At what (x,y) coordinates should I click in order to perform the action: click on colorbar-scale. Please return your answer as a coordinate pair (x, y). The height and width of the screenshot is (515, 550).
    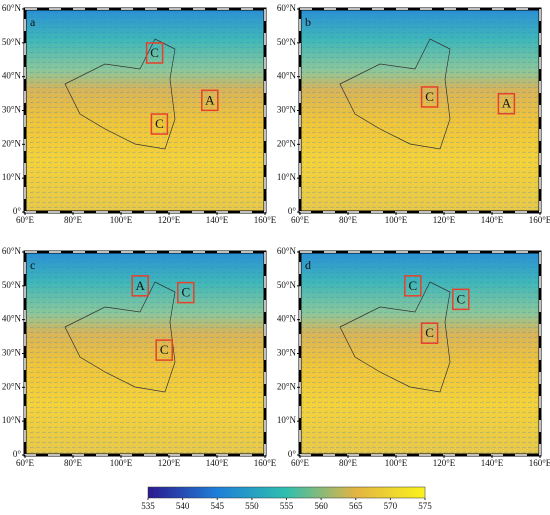
    Looking at the image, I should click on (286, 492).